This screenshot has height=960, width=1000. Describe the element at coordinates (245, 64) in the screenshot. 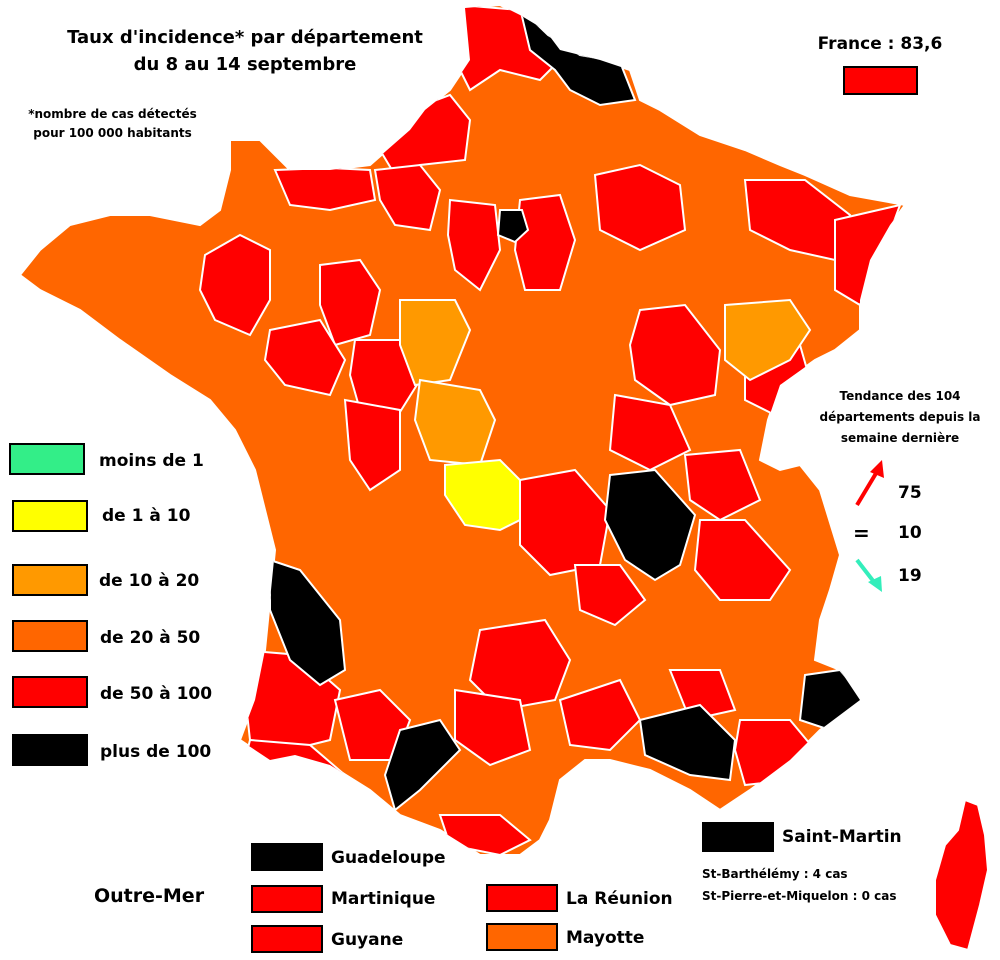

I see `title-line-2: du 8 au 14 septembre` at that location.